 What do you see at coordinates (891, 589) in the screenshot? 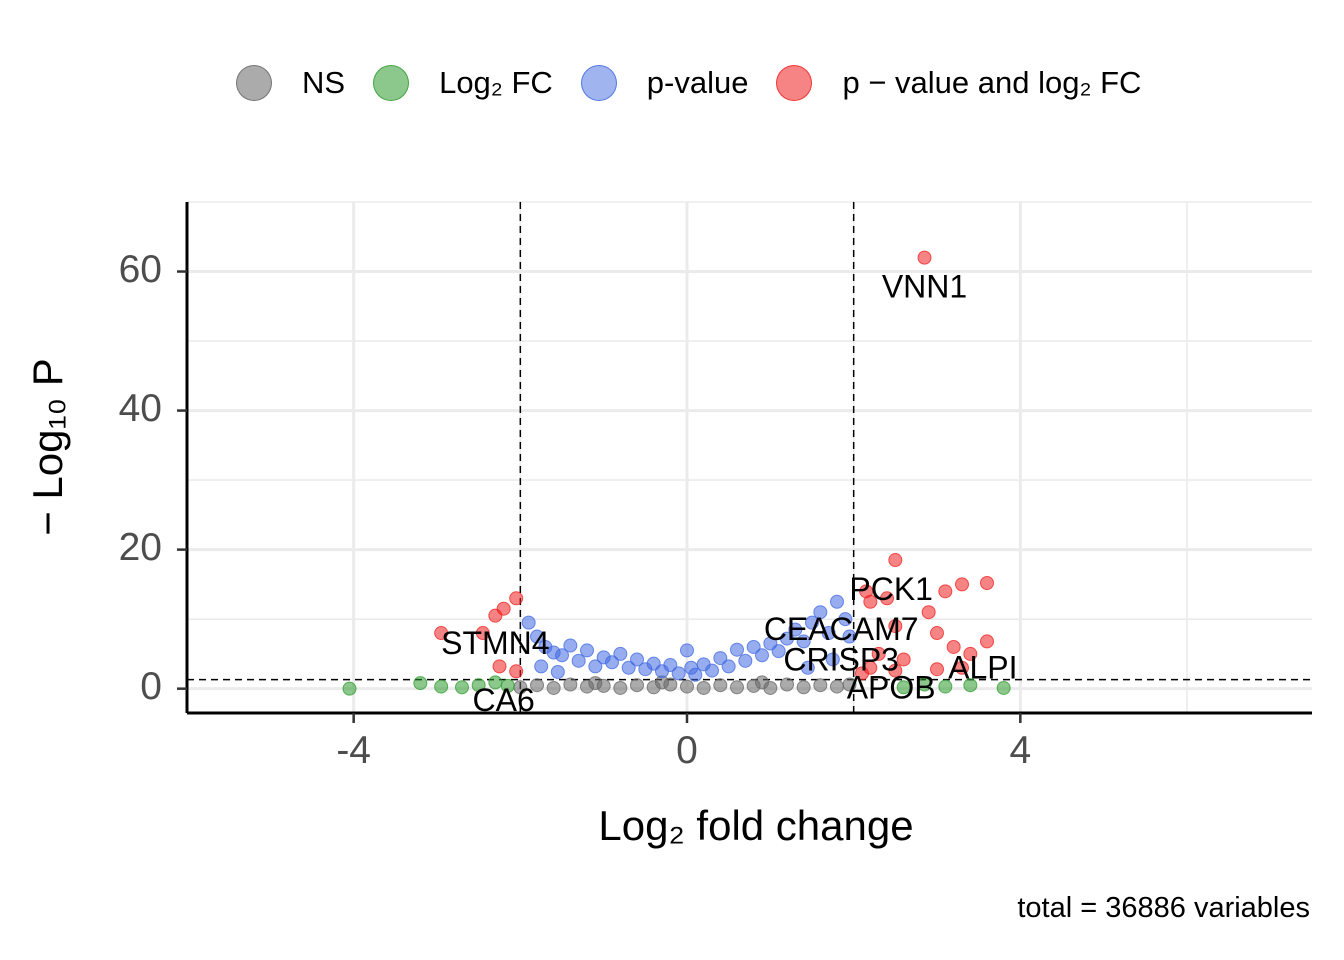
I see `gene-label: PCK1` at bounding box center [891, 589].